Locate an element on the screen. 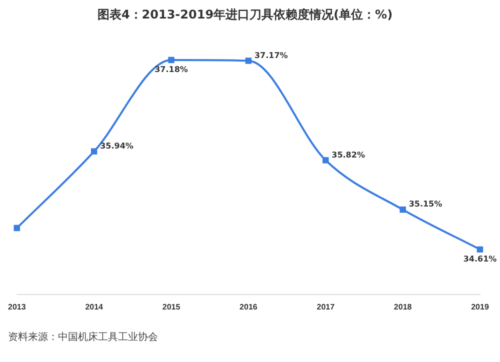  x-tick-label: 2017 is located at coordinates (326, 307).